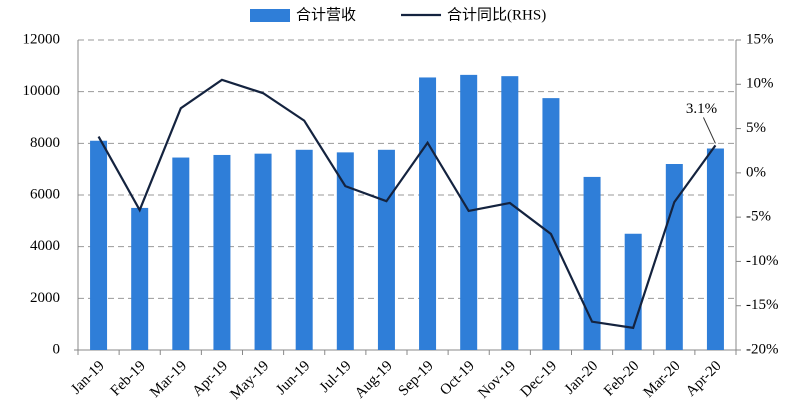 This screenshot has width=800, height=418. Describe the element at coordinates (374, 380) in the screenshot. I see `x-tick-label: Aug-19` at that location.